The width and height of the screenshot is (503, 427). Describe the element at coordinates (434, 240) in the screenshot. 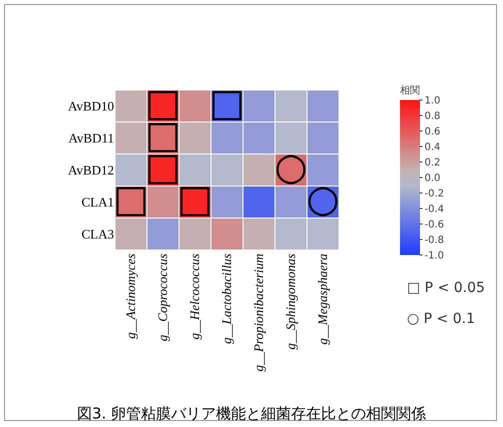

I see `color-bar-label: -0.8` at that location.